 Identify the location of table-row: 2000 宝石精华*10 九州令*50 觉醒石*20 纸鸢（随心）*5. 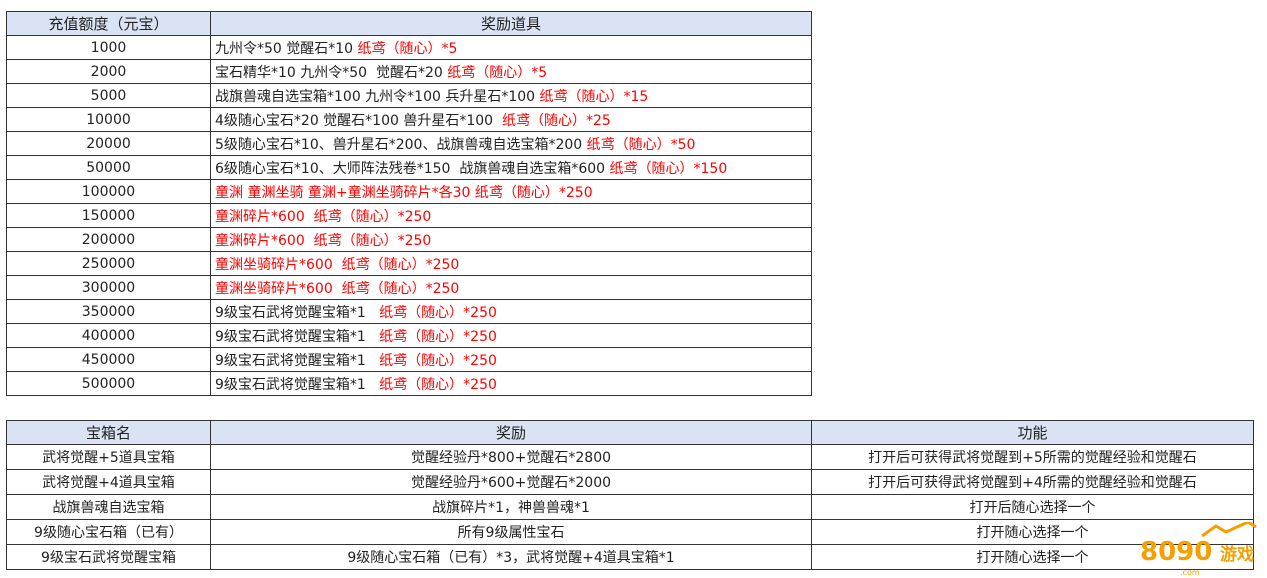
(409, 71).